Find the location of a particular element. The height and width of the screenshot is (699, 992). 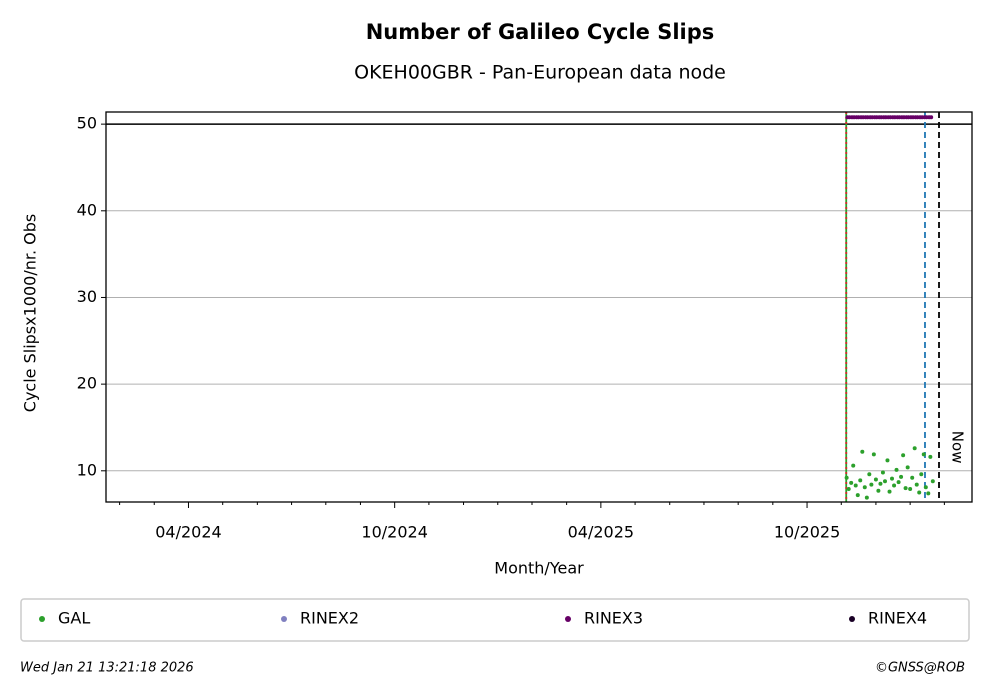

legend-label: RINEX2 is located at coordinates (329, 618).